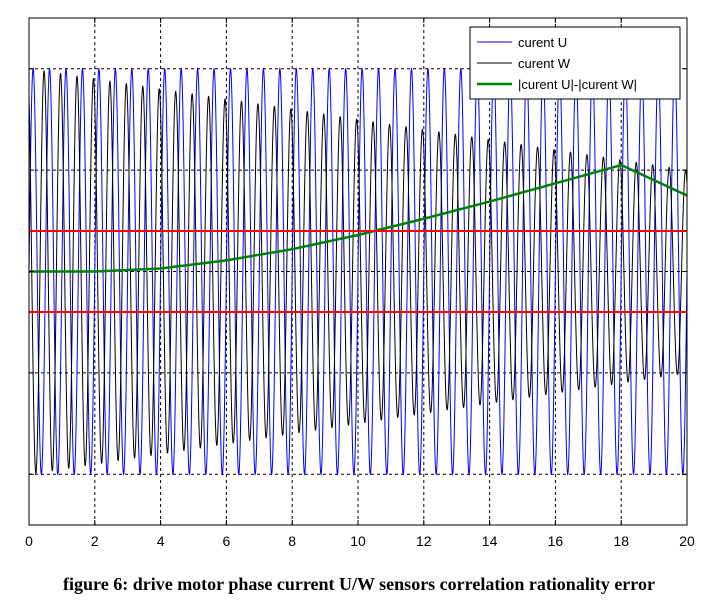  Describe the element at coordinates (29, 541) in the screenshot. I see `x-tick-label: 0` at that location.